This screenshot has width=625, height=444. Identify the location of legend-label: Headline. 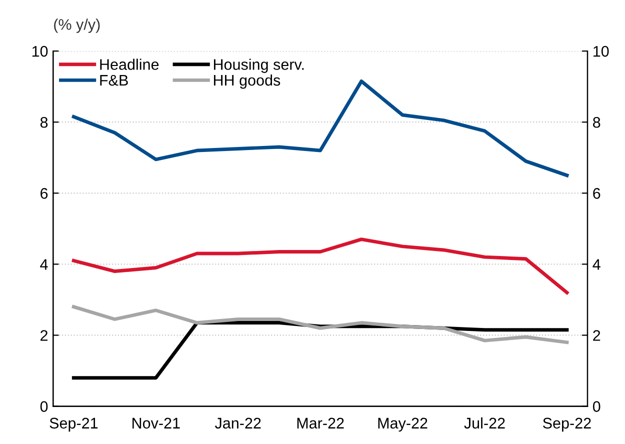
(129, 64).